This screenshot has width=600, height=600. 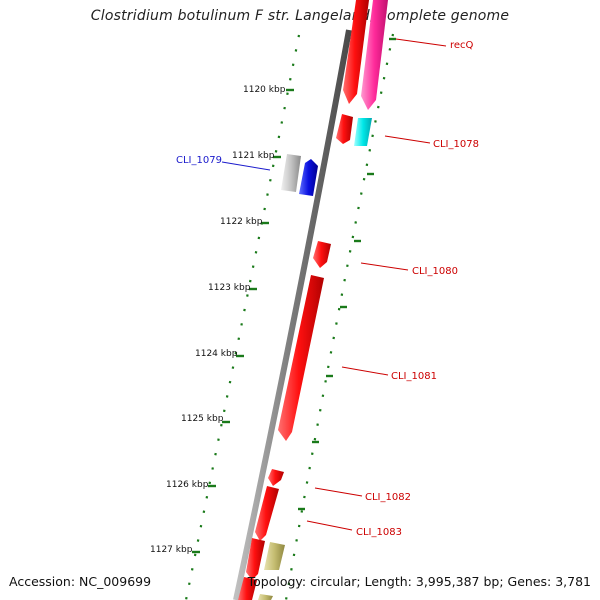 I want to click on reverse-features, so click(x=299, y=175).